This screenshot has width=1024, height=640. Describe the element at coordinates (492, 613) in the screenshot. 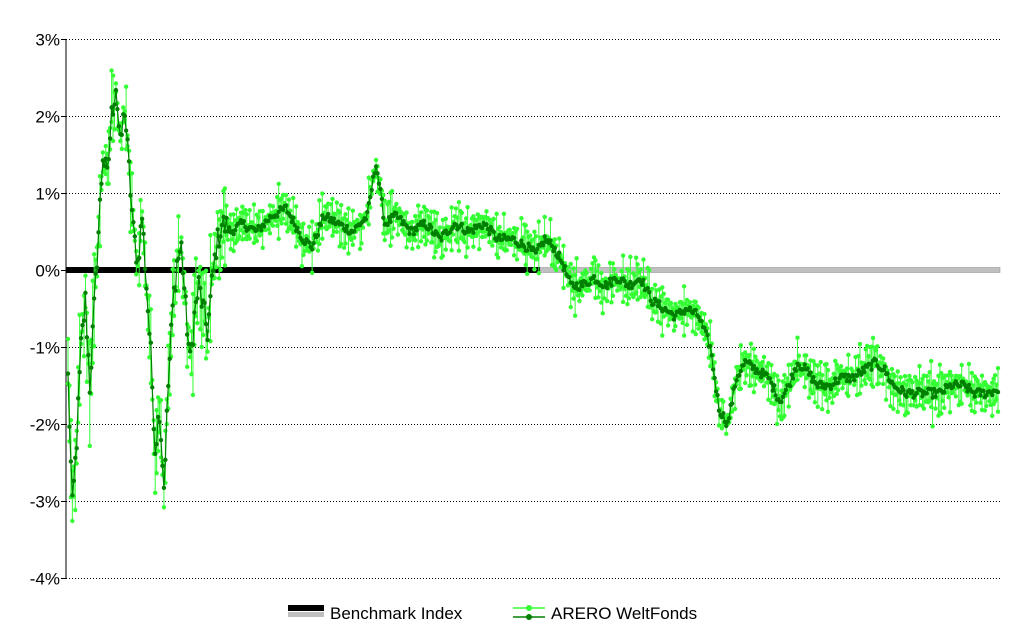

I see `legend: Benchmark Index ARERO WeltFonds` at that location.